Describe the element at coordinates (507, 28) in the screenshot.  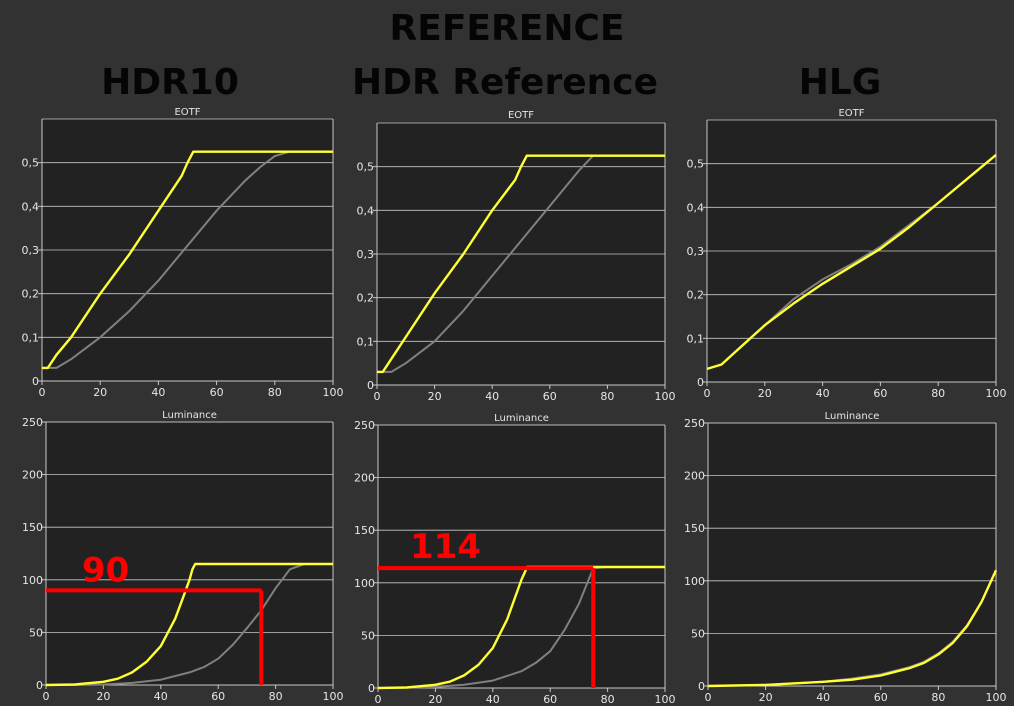
I see `page-title: REFERENCE` at that location.